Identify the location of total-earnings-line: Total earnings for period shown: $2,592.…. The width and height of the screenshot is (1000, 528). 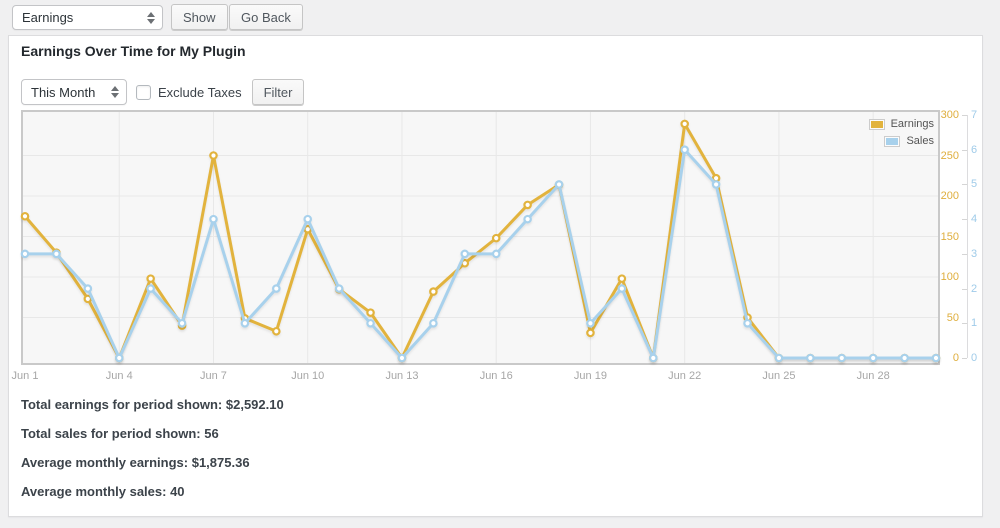
(152, 404).